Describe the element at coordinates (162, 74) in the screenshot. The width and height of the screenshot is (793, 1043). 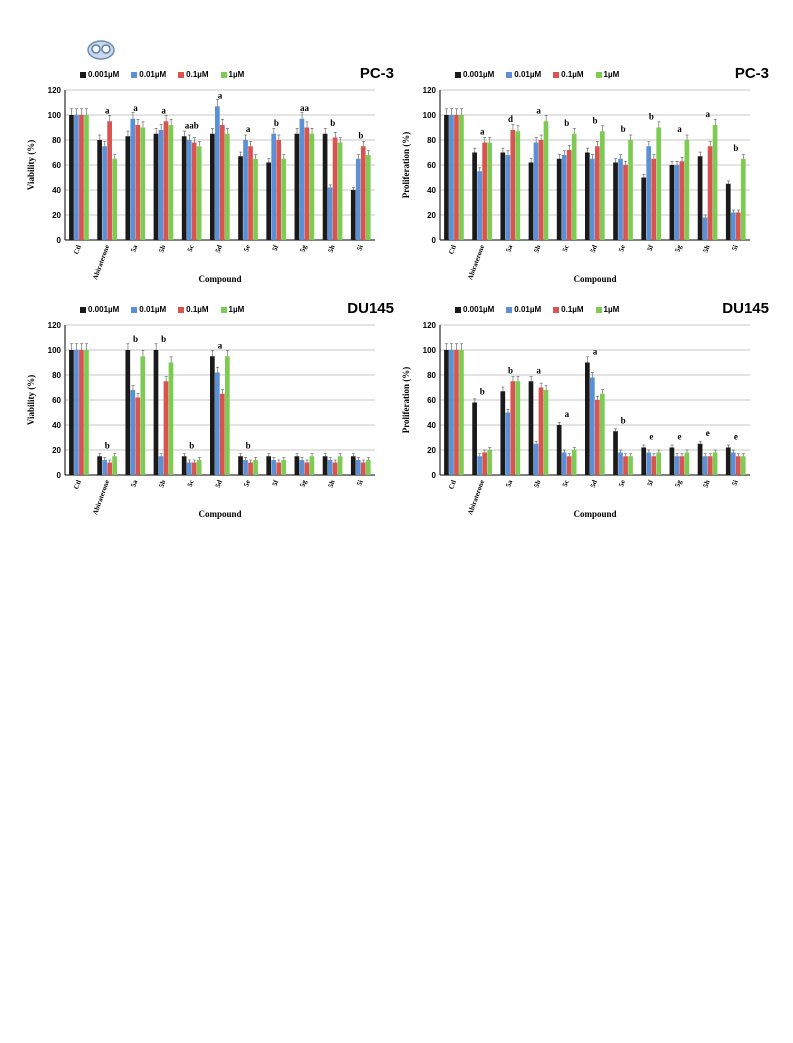
I see `chart-legend: 0.001µM 0.01µM 0.1µM 1µM` at that location.